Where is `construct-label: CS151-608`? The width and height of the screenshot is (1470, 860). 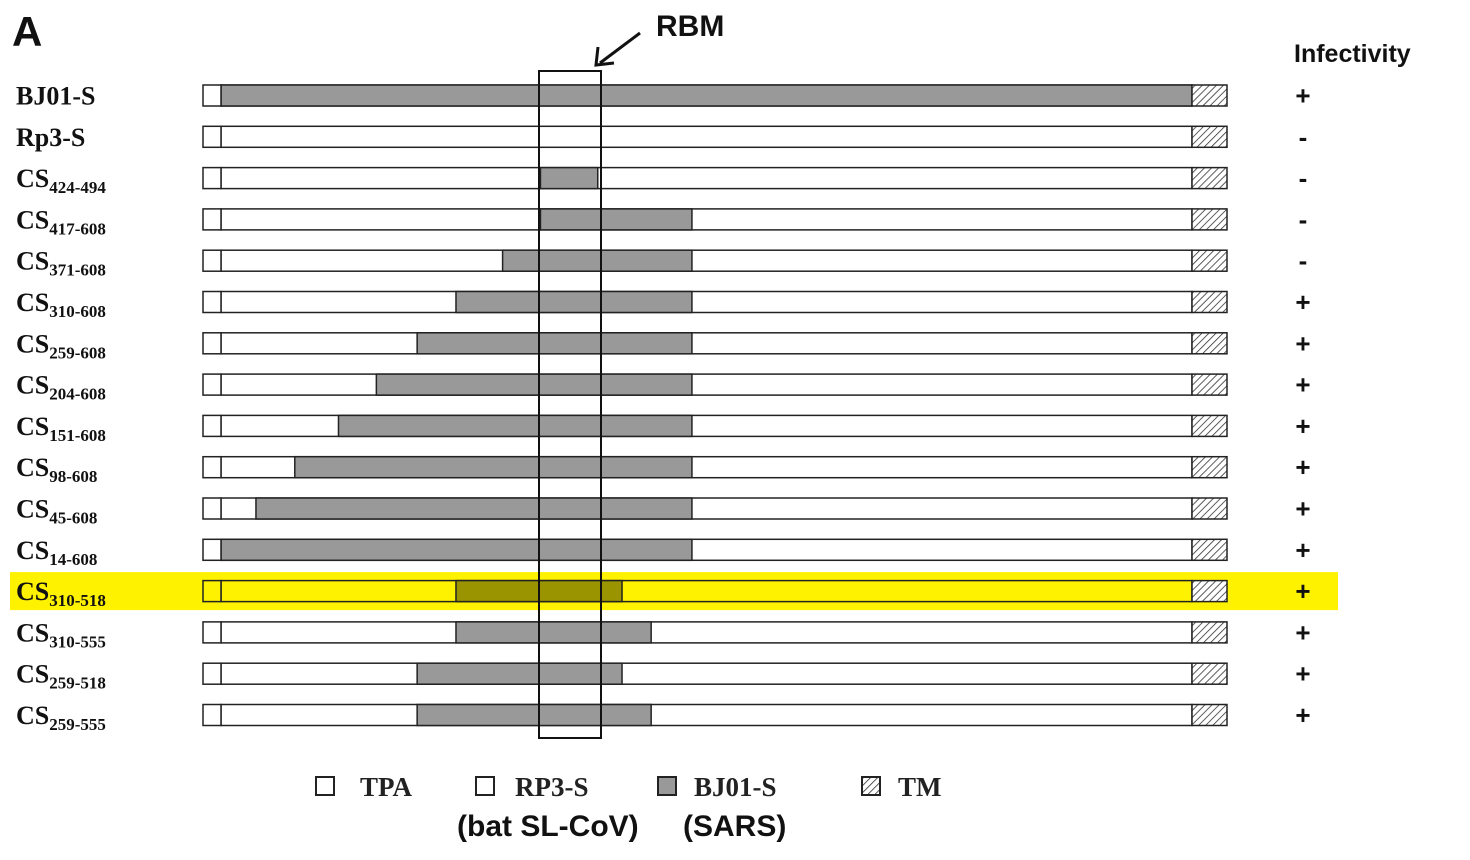
construct-label: CS151-608 is located at coordinates (61, 428).